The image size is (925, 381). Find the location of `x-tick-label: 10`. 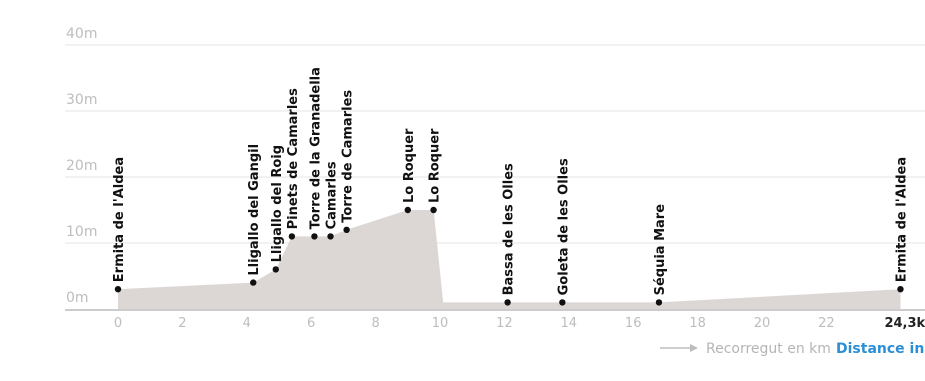

x-tick-label: 10 is located at coordinates (440, 323).